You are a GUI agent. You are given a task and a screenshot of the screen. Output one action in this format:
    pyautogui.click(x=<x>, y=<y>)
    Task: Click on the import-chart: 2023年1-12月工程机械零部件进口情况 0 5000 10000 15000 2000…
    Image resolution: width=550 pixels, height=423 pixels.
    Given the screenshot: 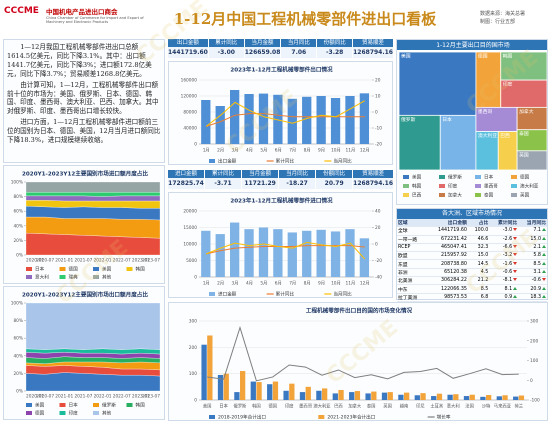 What is the action you would take?
    pyautogui.click(x=280, y=245)
    